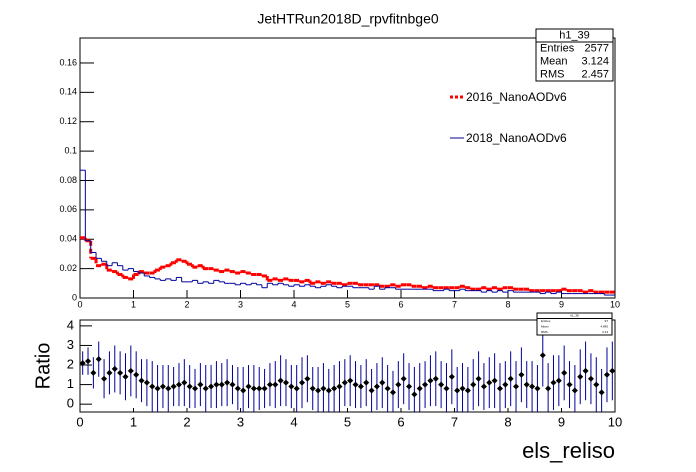  I want to click on stats-value: 3.13, so click(605, 332).